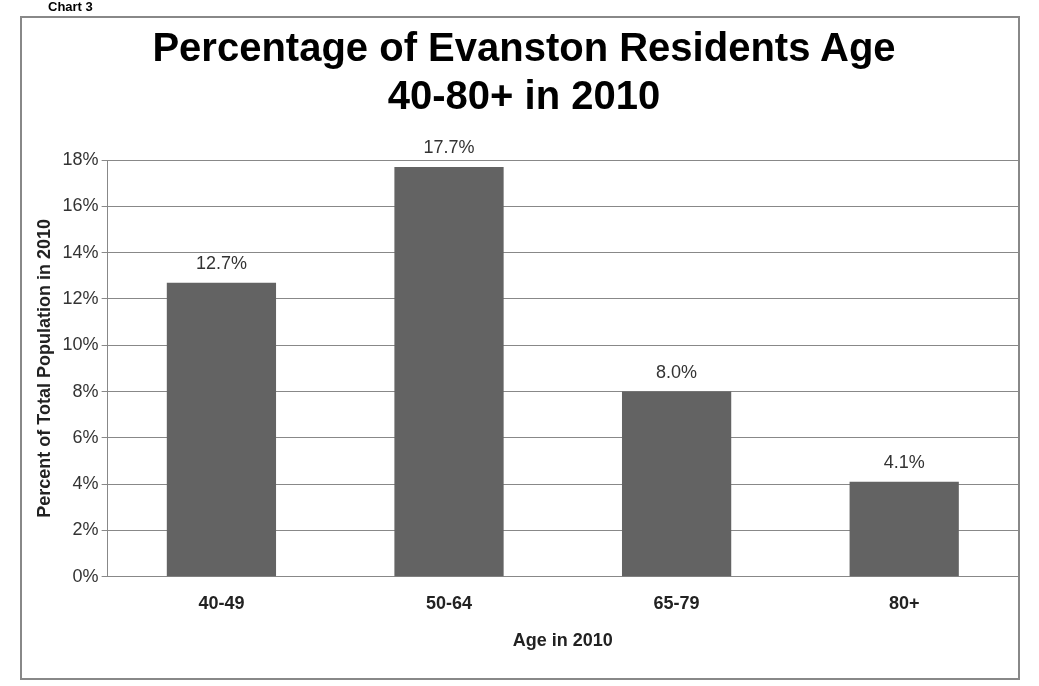 This screenshot has width=1039, height=686. I want to click on data-label: 17.7%, so click(449, 146).